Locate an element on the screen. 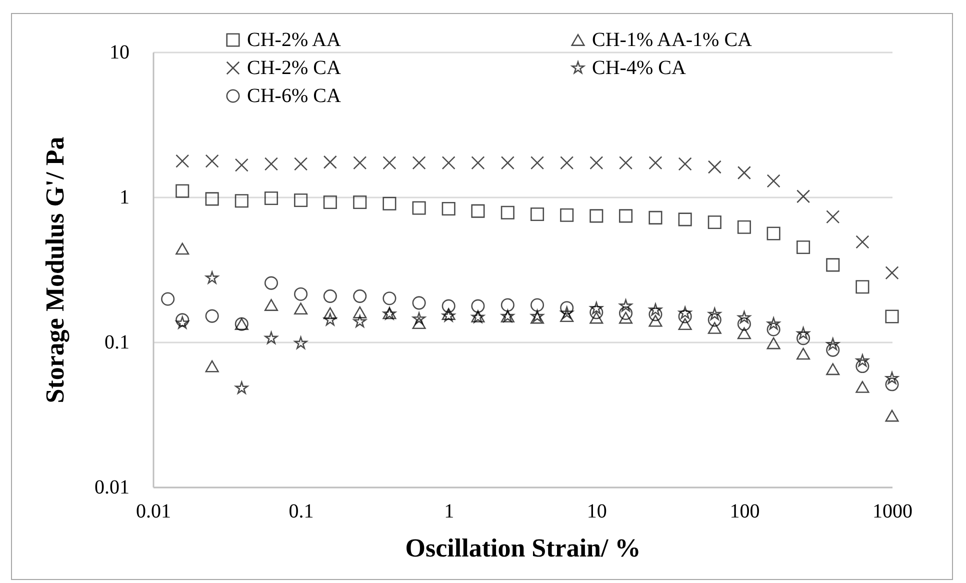 The width and height of the screenshot is (966, 583). y-tick-label: 10 is located at coordinates (120, 53).